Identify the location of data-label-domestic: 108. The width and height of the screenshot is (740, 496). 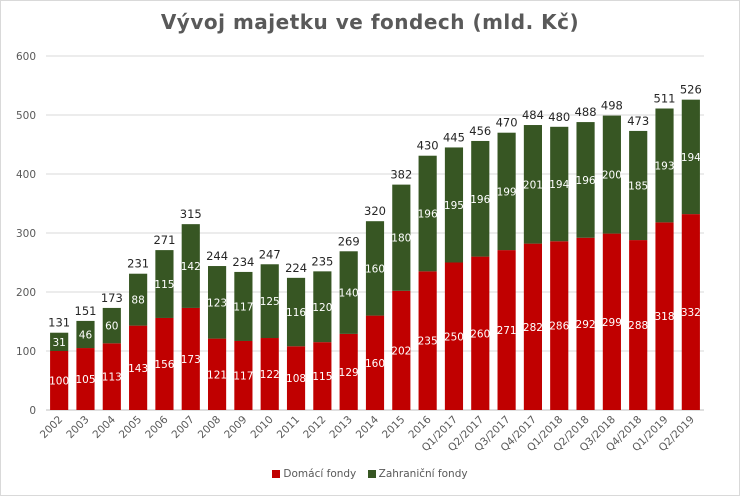
(296, 379).